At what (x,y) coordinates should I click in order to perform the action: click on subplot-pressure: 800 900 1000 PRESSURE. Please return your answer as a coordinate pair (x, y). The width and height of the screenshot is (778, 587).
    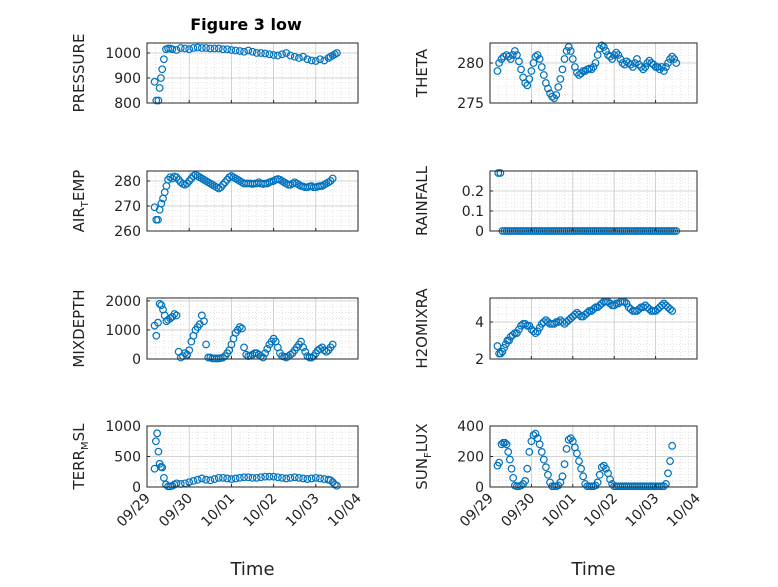
    Looking at the image, I should click on (214, 73).